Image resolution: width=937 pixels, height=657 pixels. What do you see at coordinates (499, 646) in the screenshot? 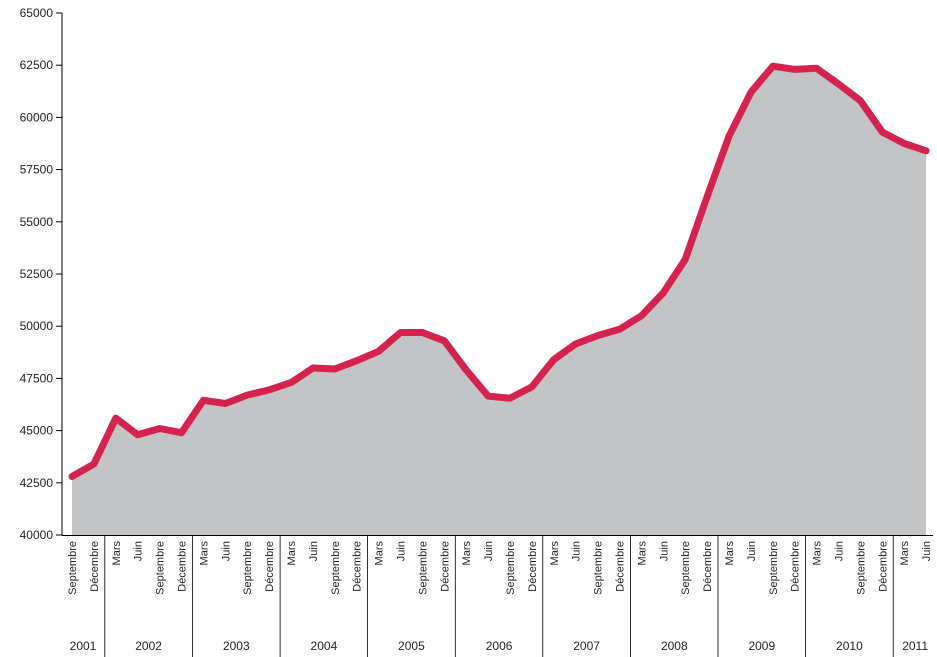
I see `year-label: 2006` at bounding box center [499, 646].